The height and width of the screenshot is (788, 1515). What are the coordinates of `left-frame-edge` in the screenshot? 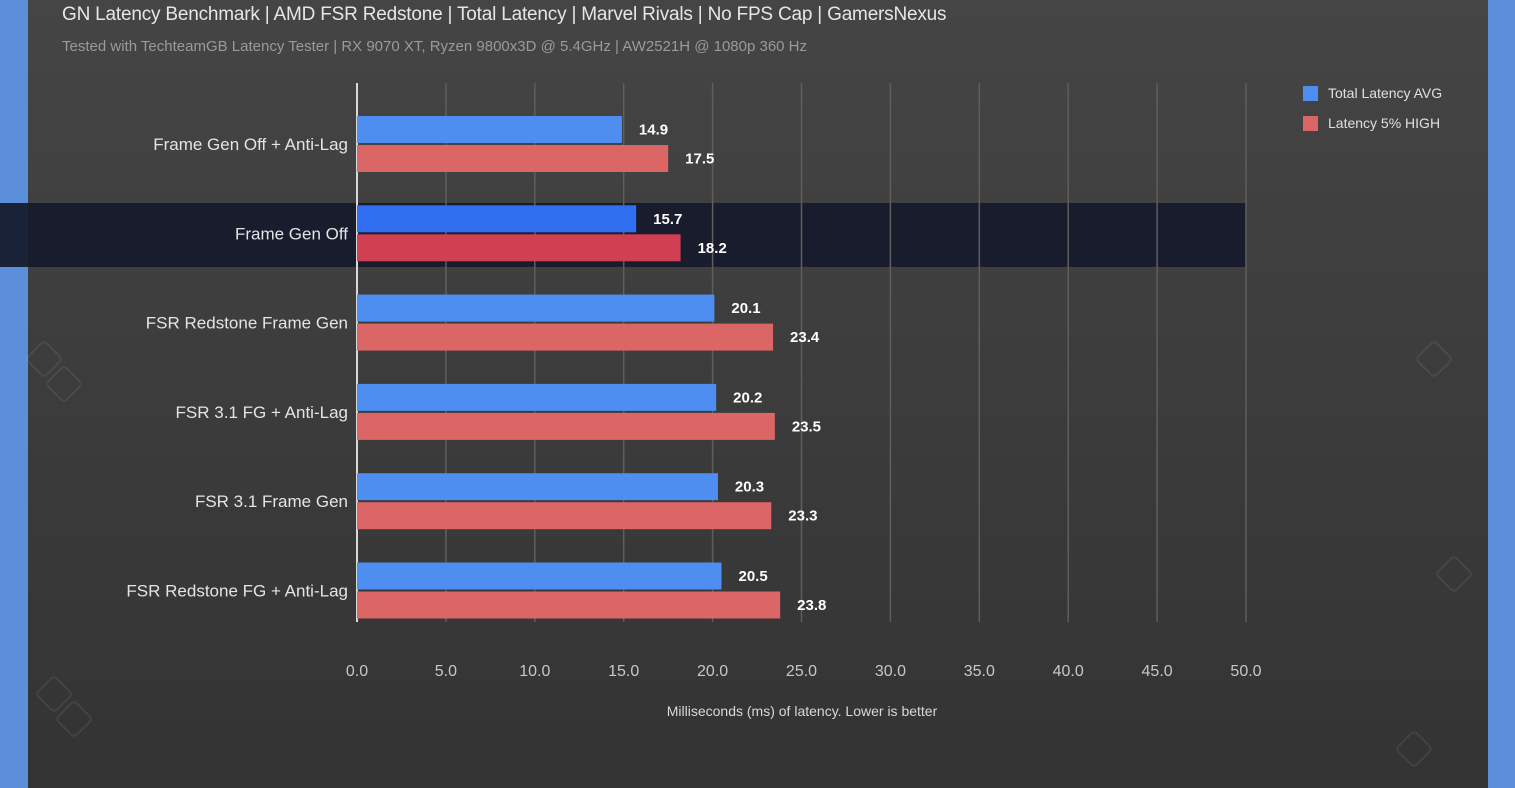 It's located at (14, 394).